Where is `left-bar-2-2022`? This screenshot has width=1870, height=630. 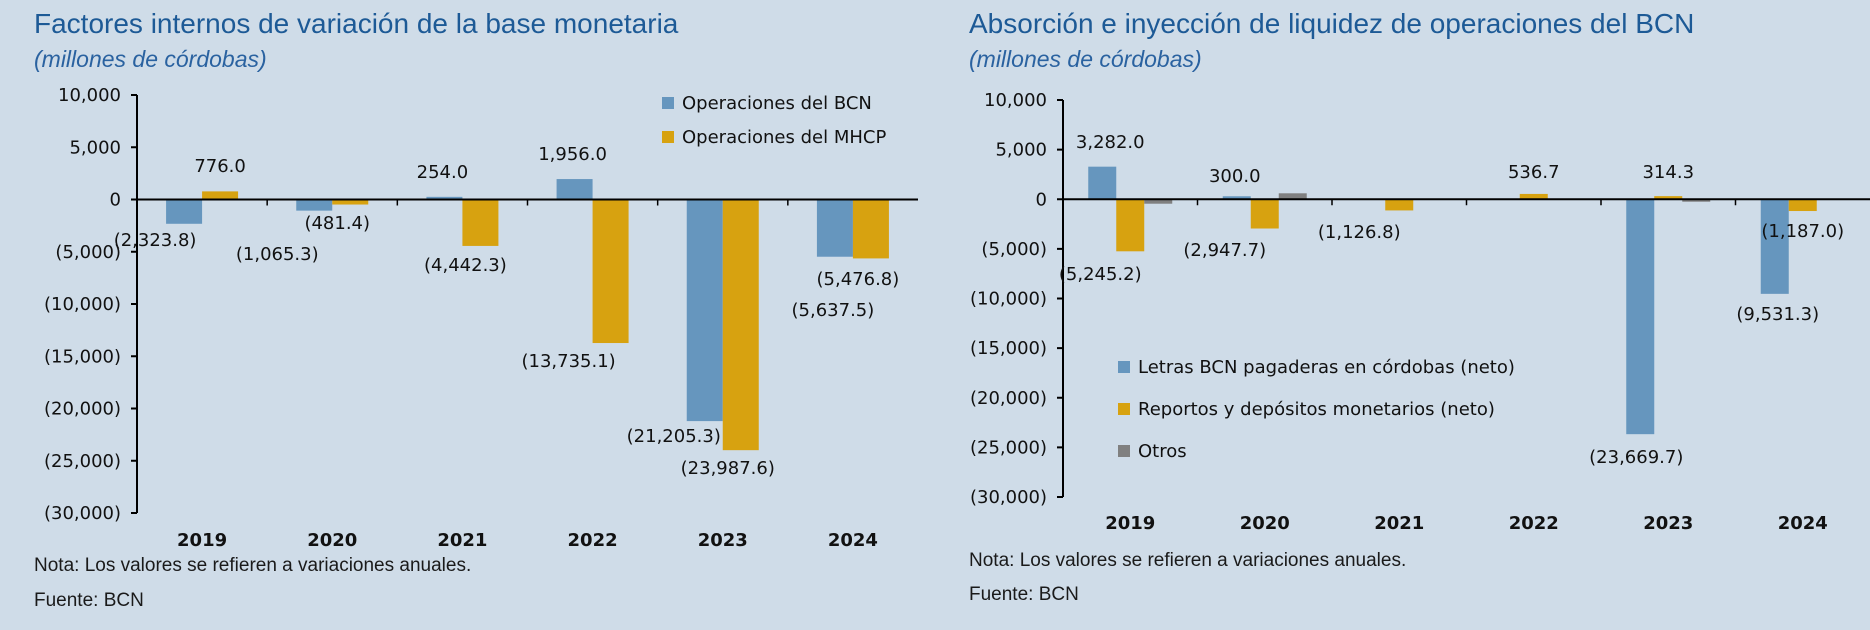 left-bar-2-2022 is located at coordinates (610, 271).